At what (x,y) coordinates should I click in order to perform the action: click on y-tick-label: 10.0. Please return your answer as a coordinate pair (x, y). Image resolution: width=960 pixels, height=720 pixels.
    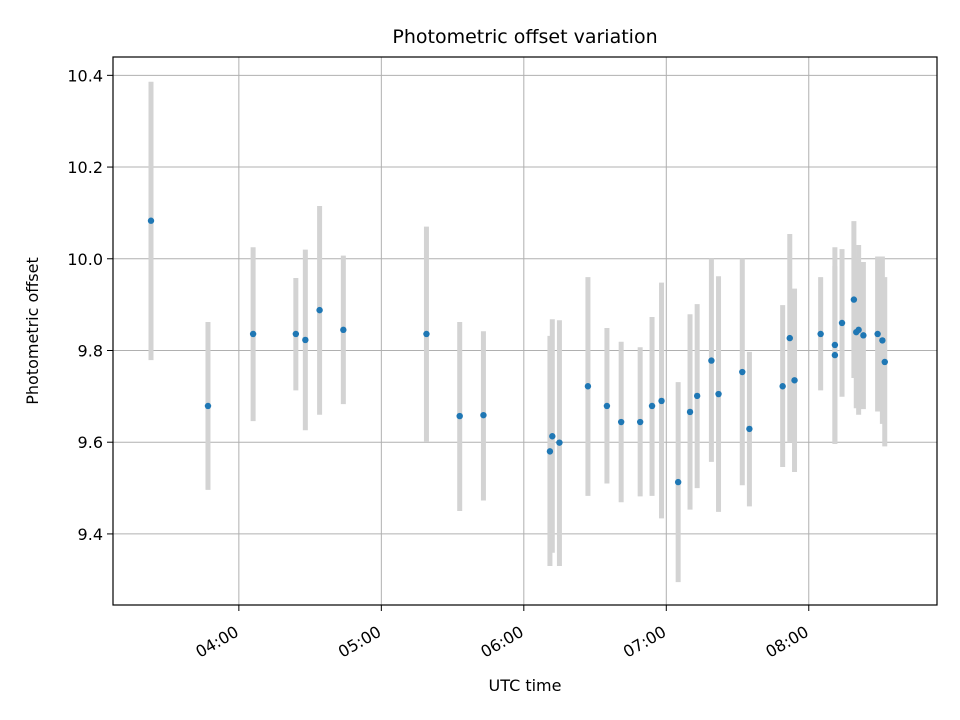
    Looking at the image, I should click on (85, 259).